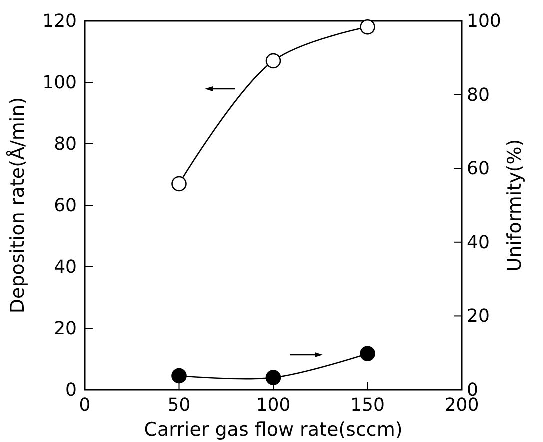 The width and height of the screenshot is (543, 442). What do you see at coordinates (478, 95) in the screenshot?
I see `y2-tick-label: 80` at bounding box center [478, 95].